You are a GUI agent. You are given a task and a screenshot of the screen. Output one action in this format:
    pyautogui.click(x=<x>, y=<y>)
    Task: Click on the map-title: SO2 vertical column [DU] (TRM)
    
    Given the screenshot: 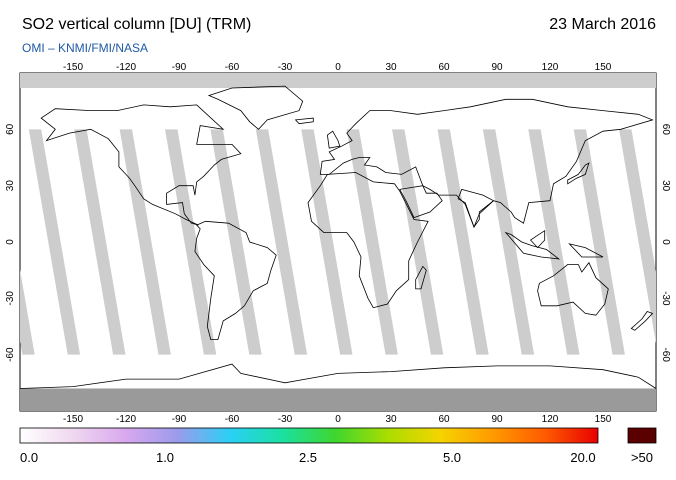 What is the action you would take?
    pyautogui.click(x=137, y=24)
    